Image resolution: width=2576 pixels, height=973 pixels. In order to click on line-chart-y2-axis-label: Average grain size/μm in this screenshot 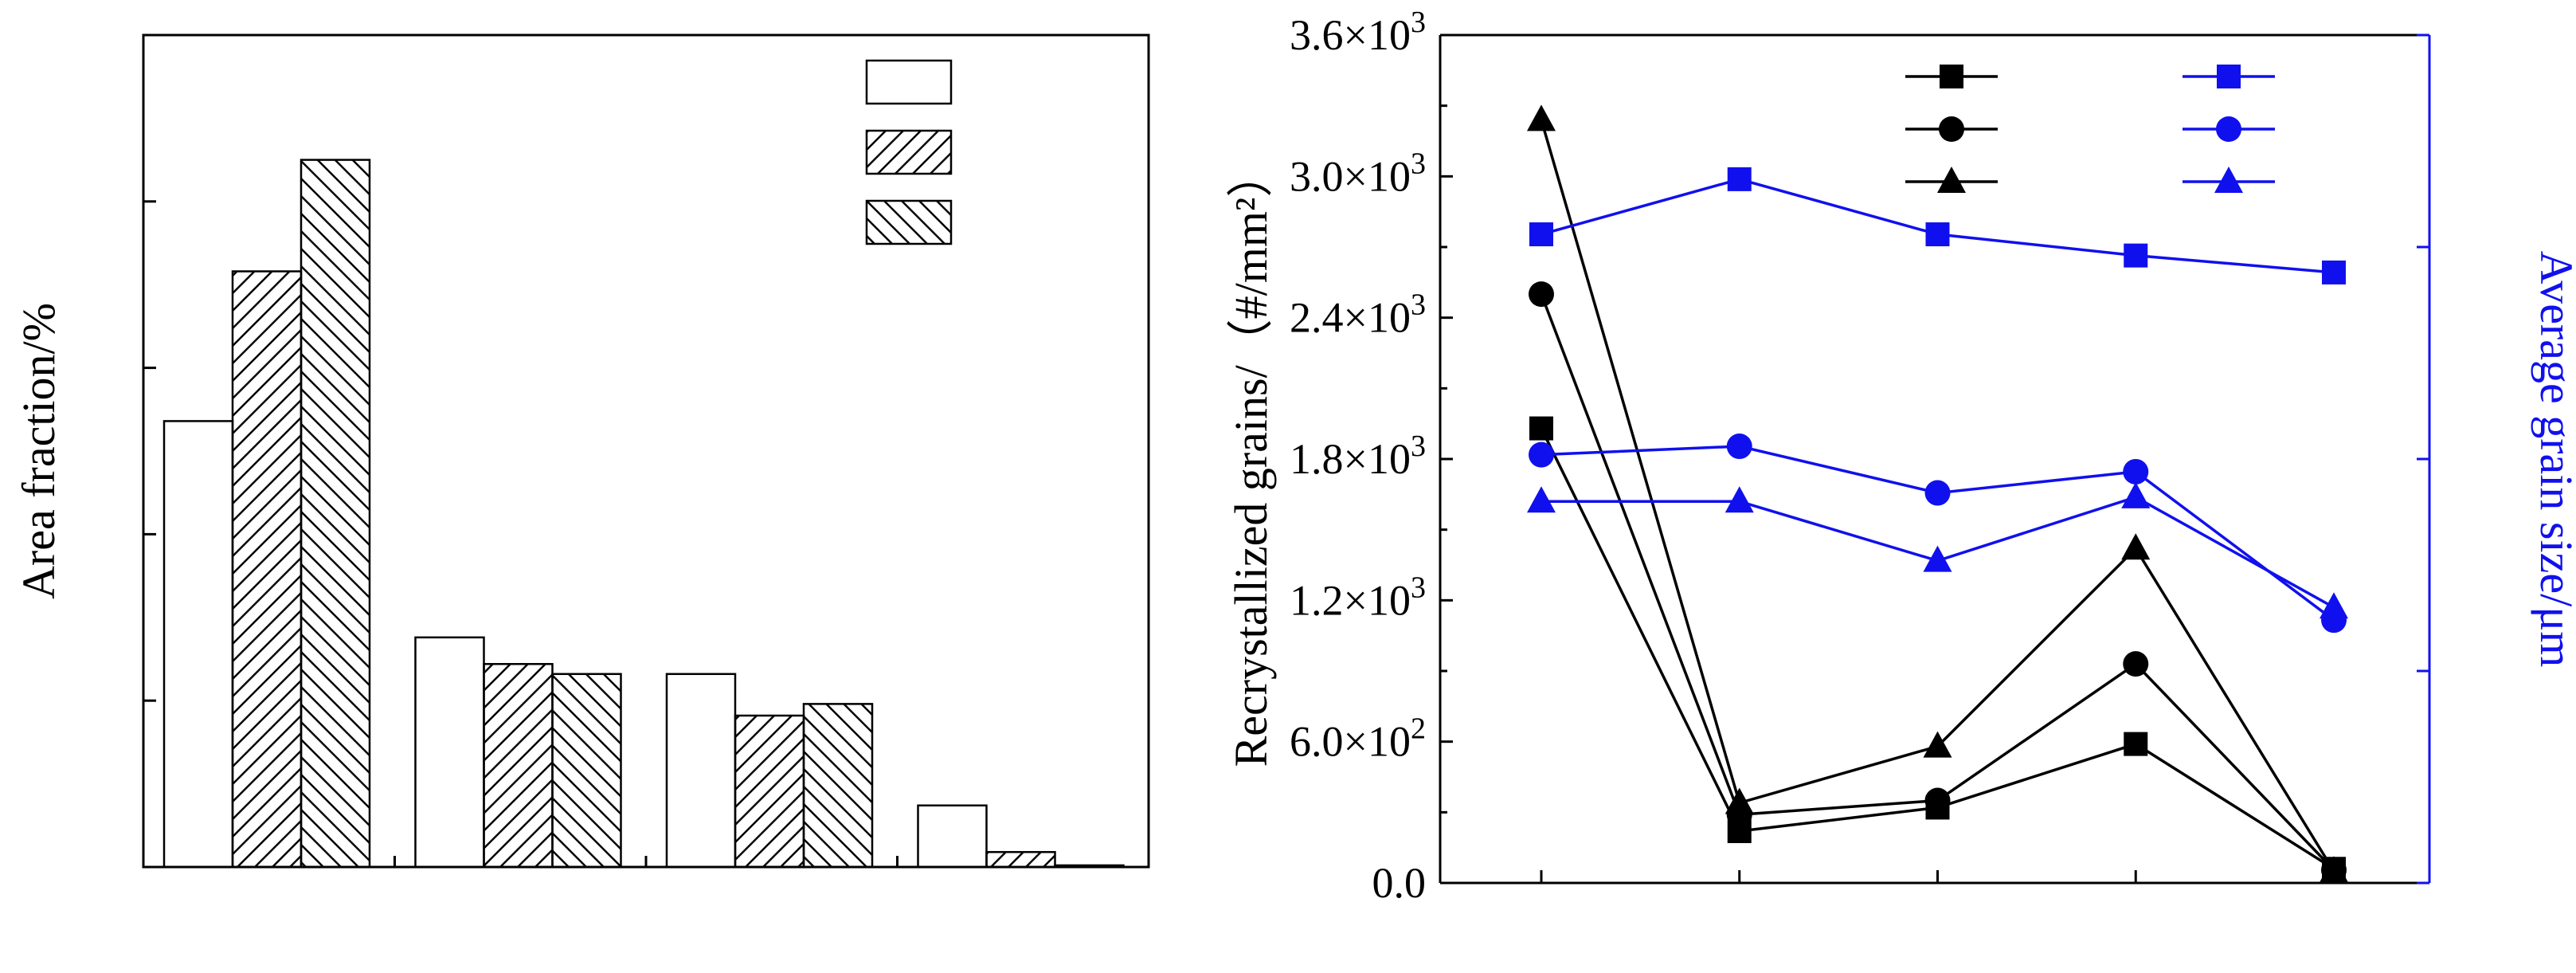, I will do `click(2553, 459)`.